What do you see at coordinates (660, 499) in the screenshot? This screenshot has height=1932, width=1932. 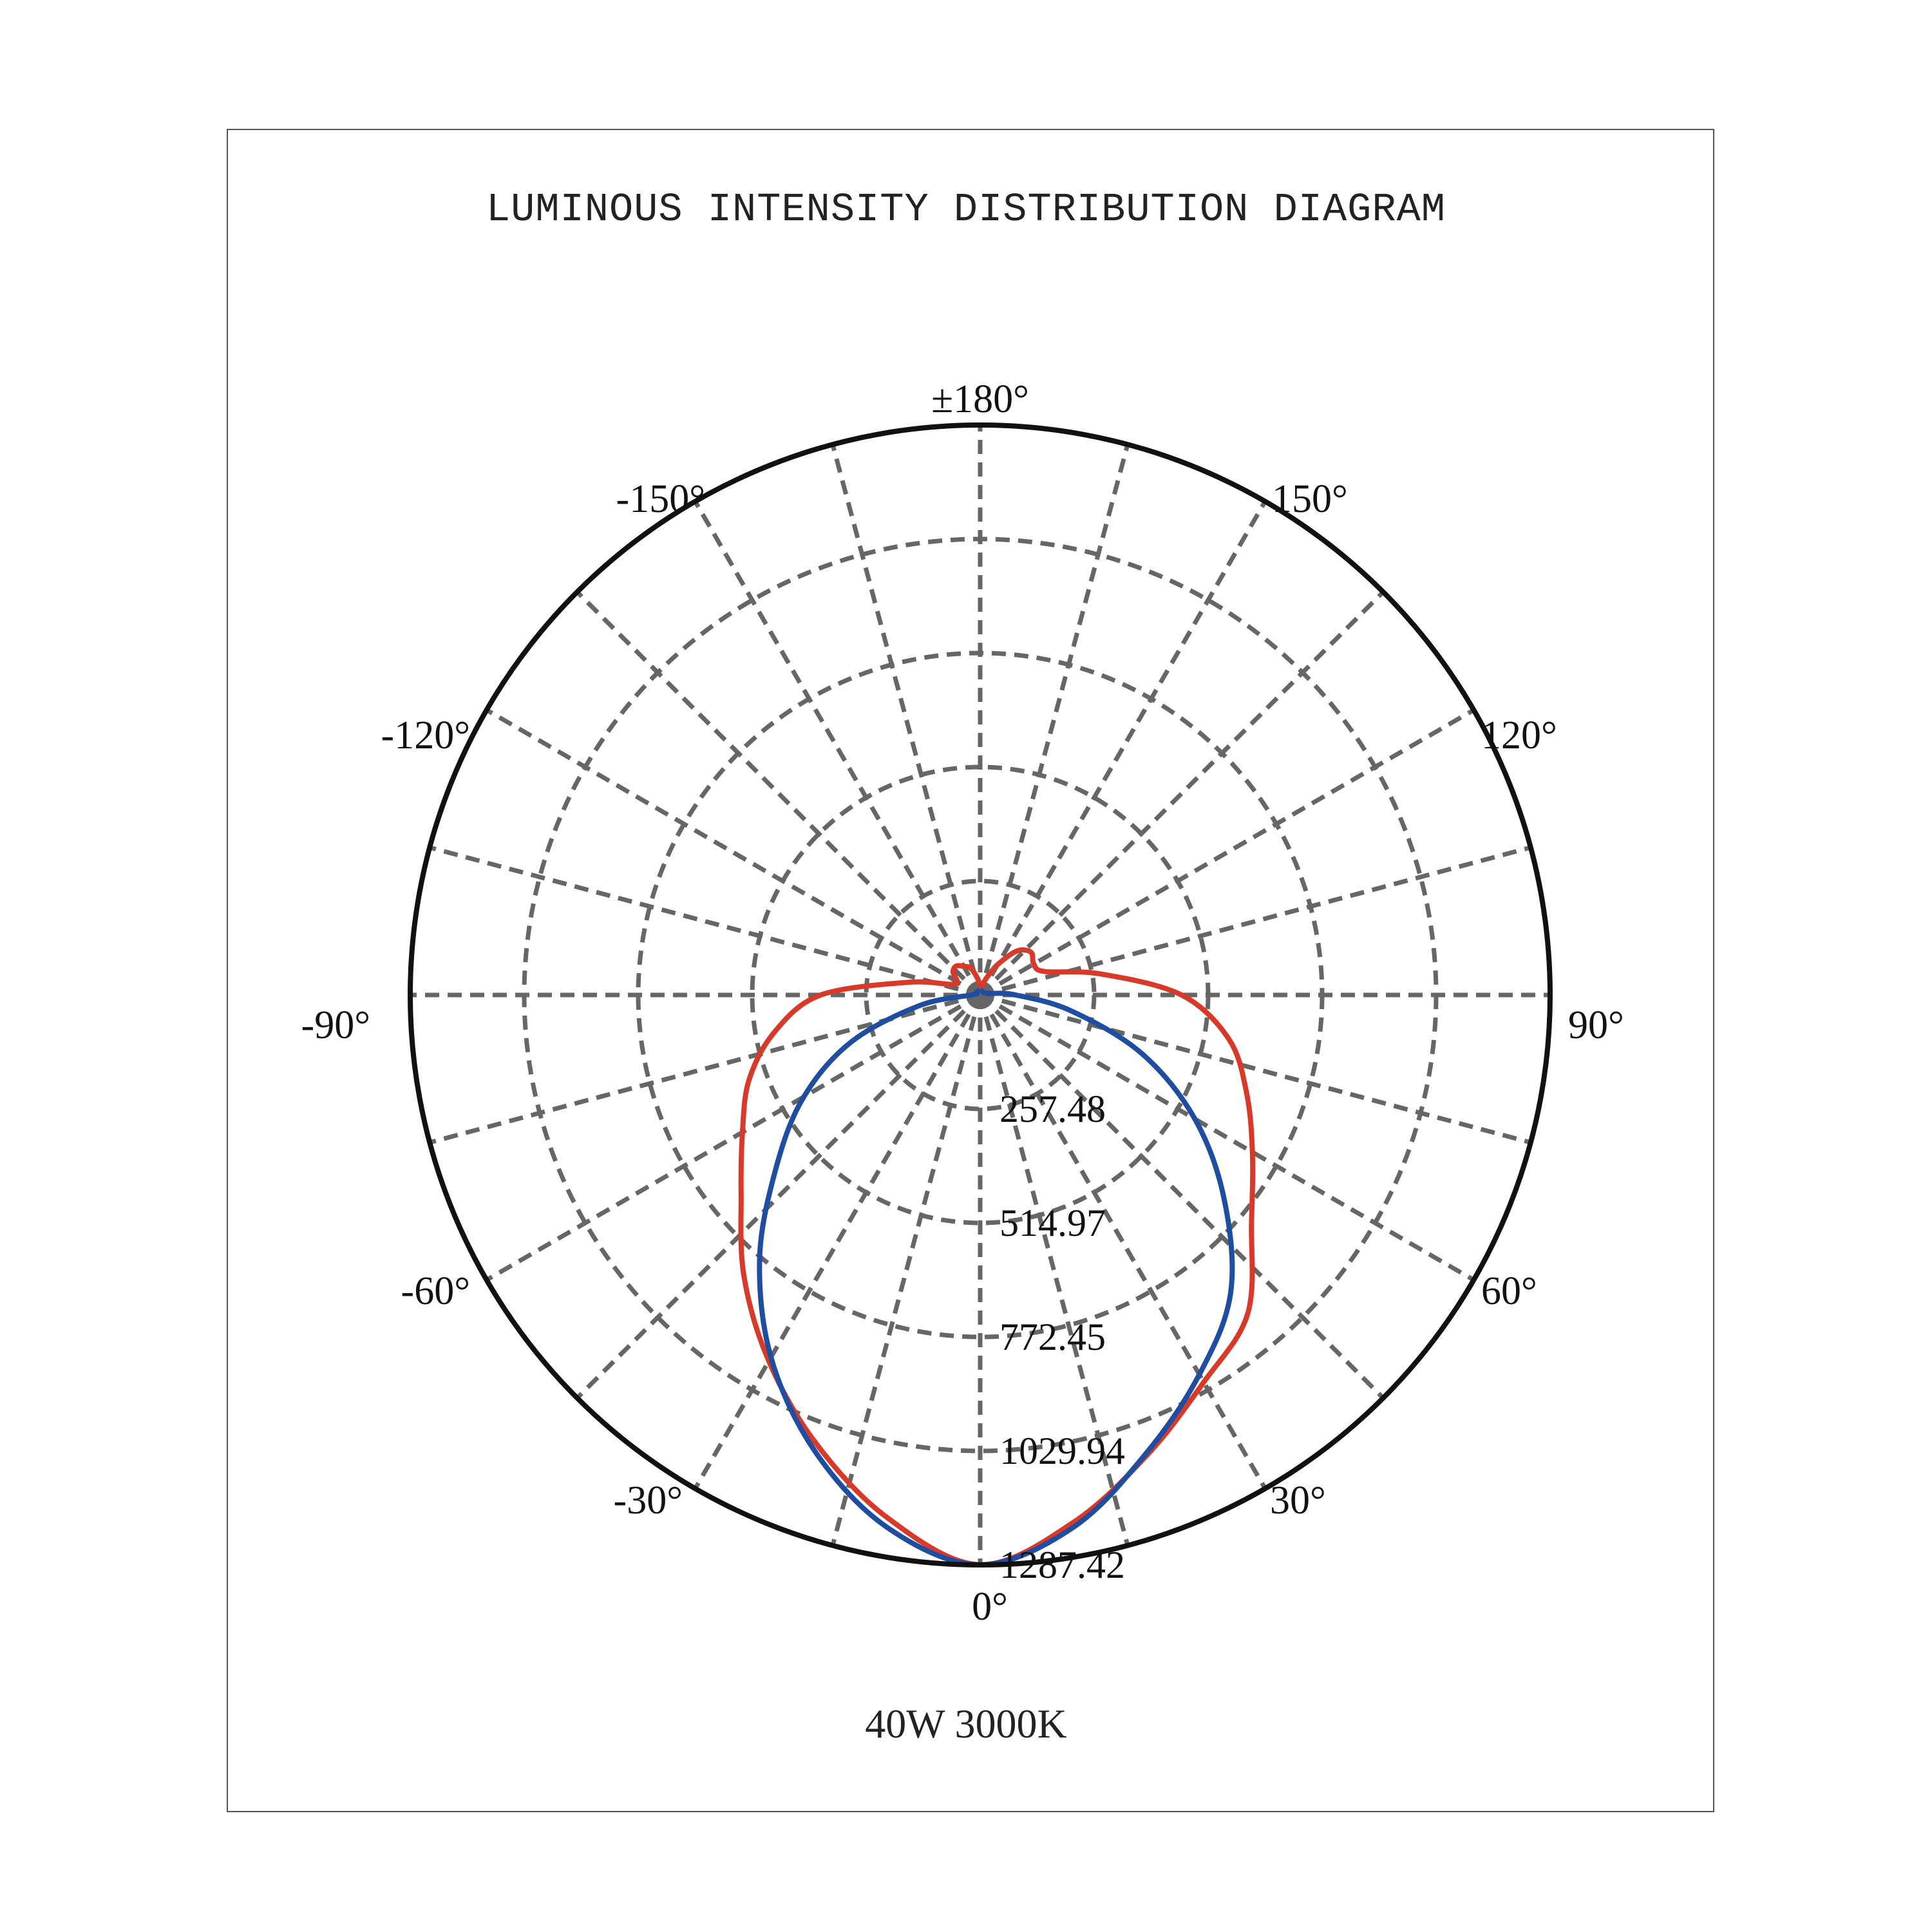 I see `angle-label: -150°` at bounding box center [660, 499].